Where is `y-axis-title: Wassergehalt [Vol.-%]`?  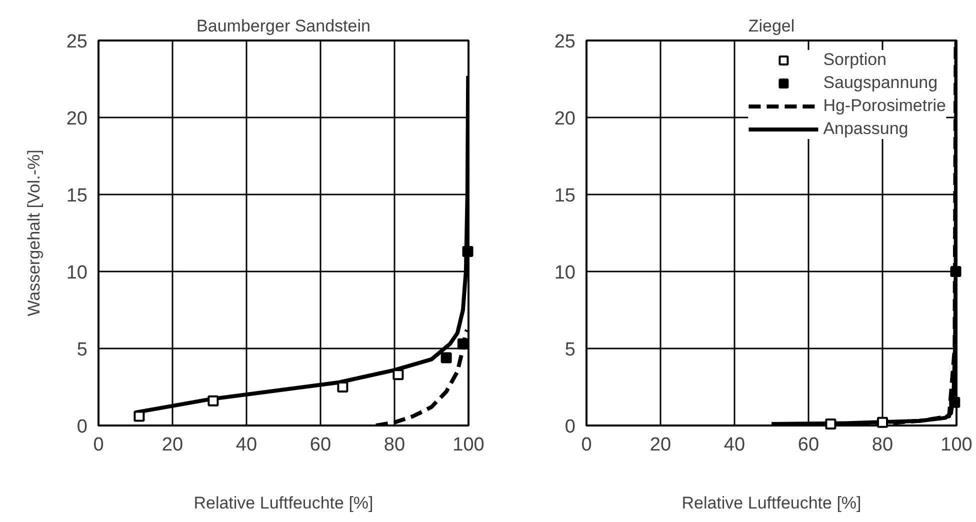
y-axis-title: Wassergehalt [Vol.-%] is located at coordinates (34, 233).